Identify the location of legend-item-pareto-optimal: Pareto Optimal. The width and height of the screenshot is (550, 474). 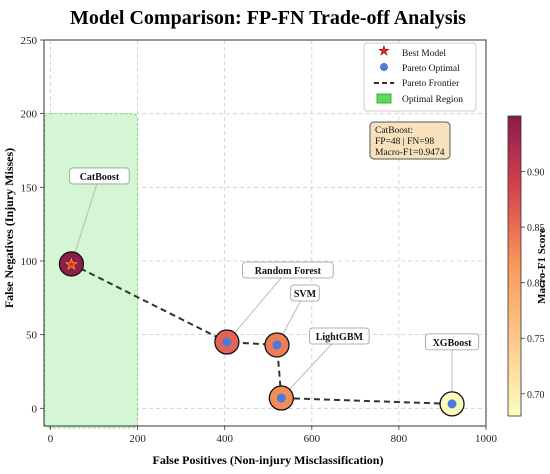
(420, 68).